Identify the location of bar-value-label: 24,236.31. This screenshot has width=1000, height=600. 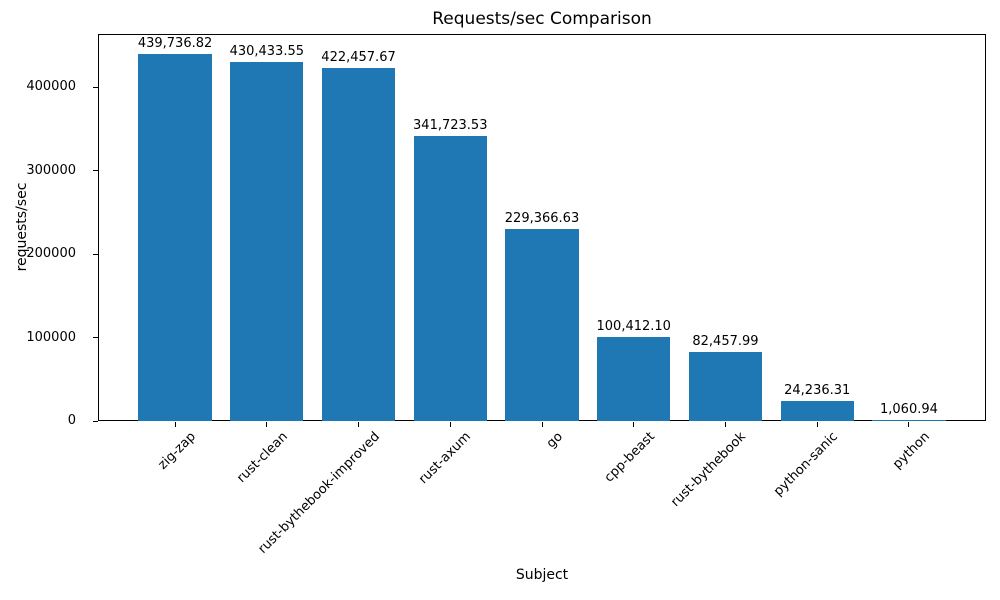
(817, 390).